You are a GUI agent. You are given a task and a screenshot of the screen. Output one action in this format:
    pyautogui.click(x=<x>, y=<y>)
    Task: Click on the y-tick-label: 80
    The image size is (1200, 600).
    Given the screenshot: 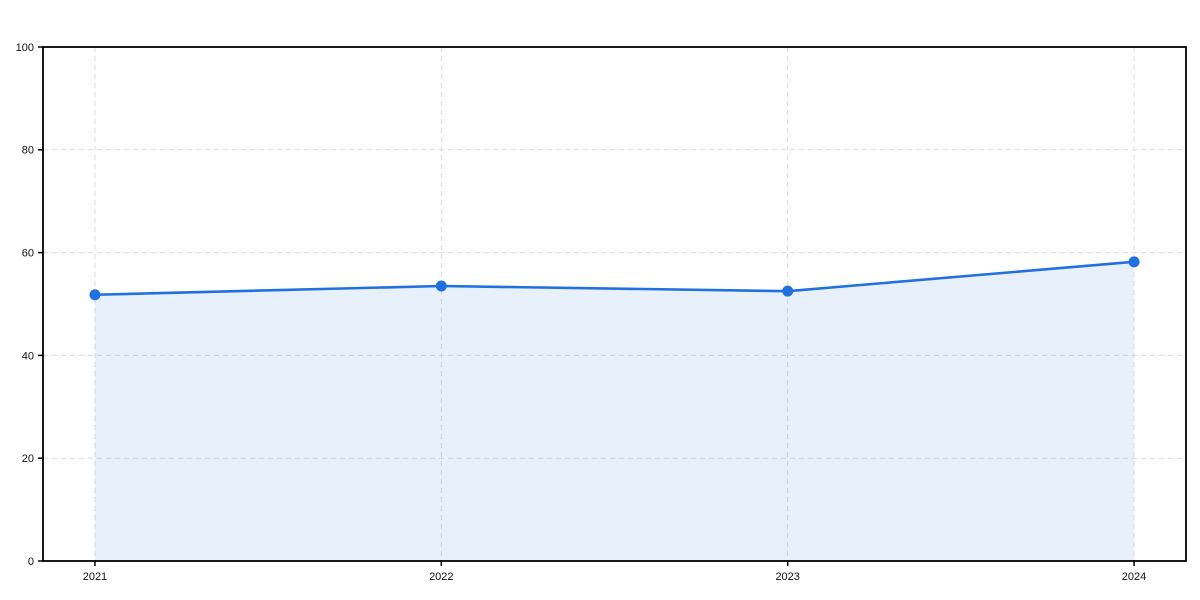 What is the action you would take?
    pyautogui.click(x=28, y=151)
    